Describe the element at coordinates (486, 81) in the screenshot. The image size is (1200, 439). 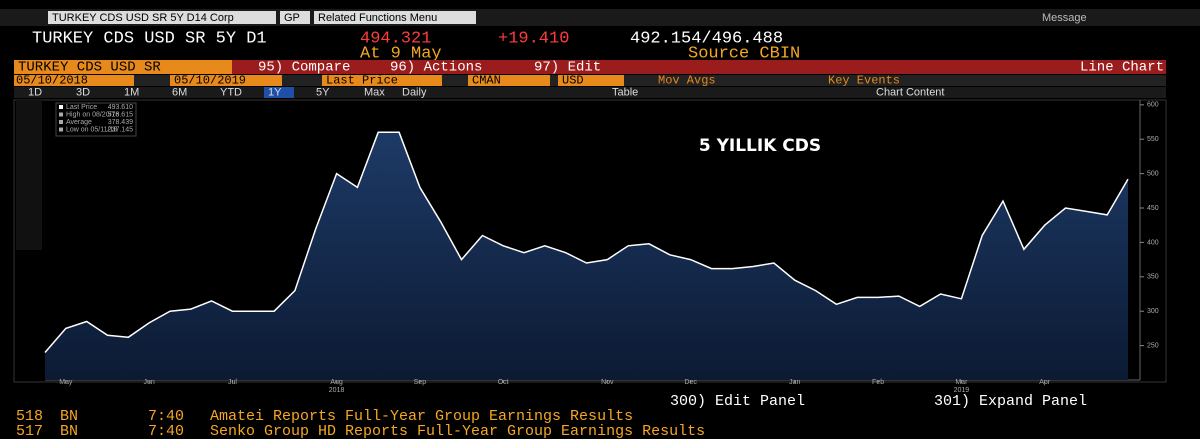
I see `range-source: CMAN` at that location.